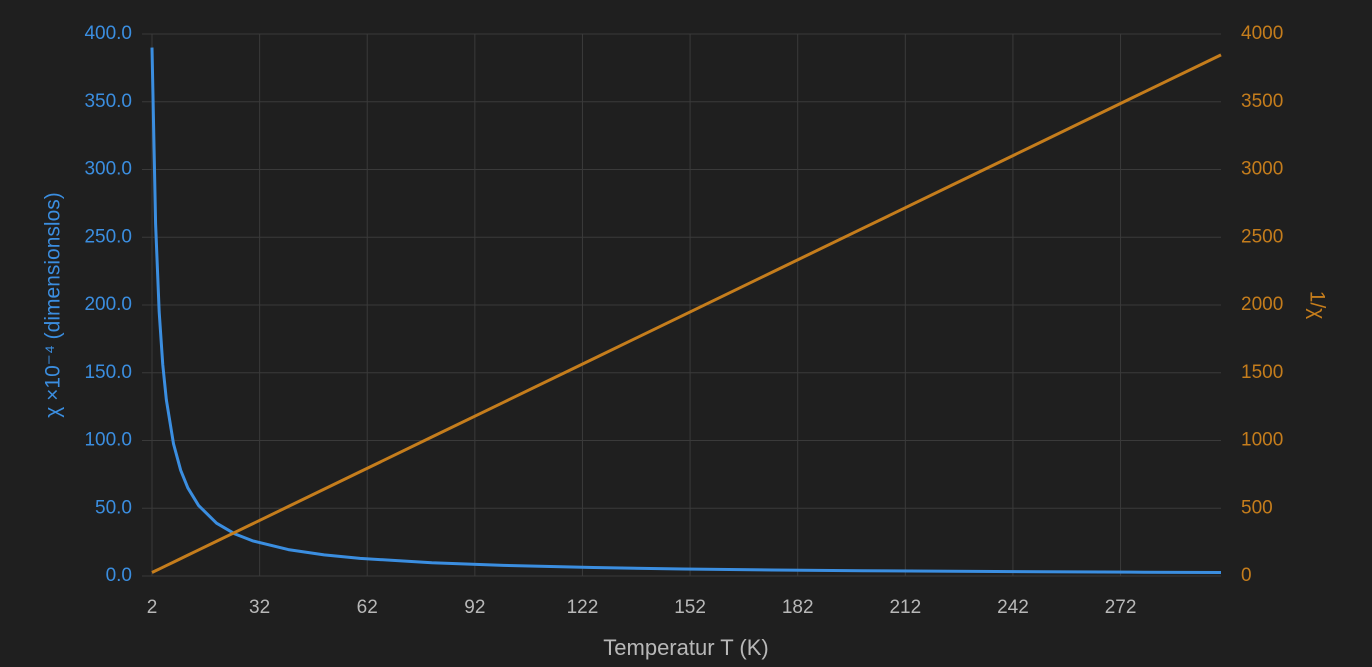 The image size is (1372, 667). What do you see at coordinates (1262, 169) in the screenshot?
I see `y2-tick-label: 3000` at bounding box center [1262, 169].